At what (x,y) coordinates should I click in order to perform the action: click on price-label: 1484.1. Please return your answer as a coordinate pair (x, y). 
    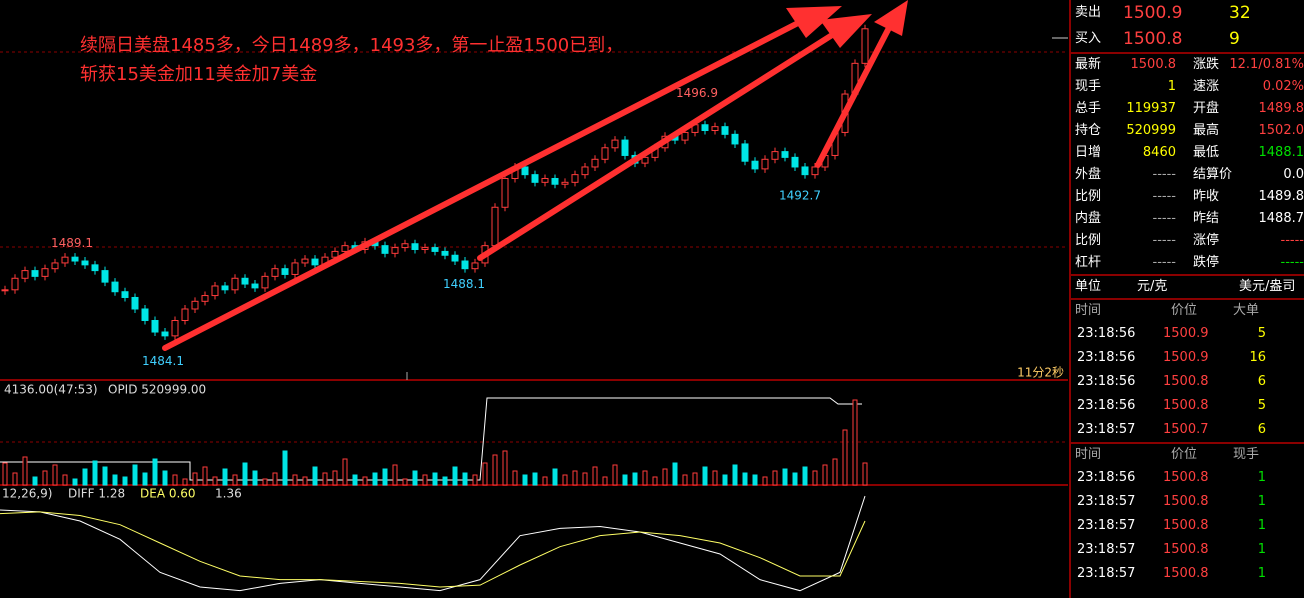
    Looking at the image, I should click on (163, 361).